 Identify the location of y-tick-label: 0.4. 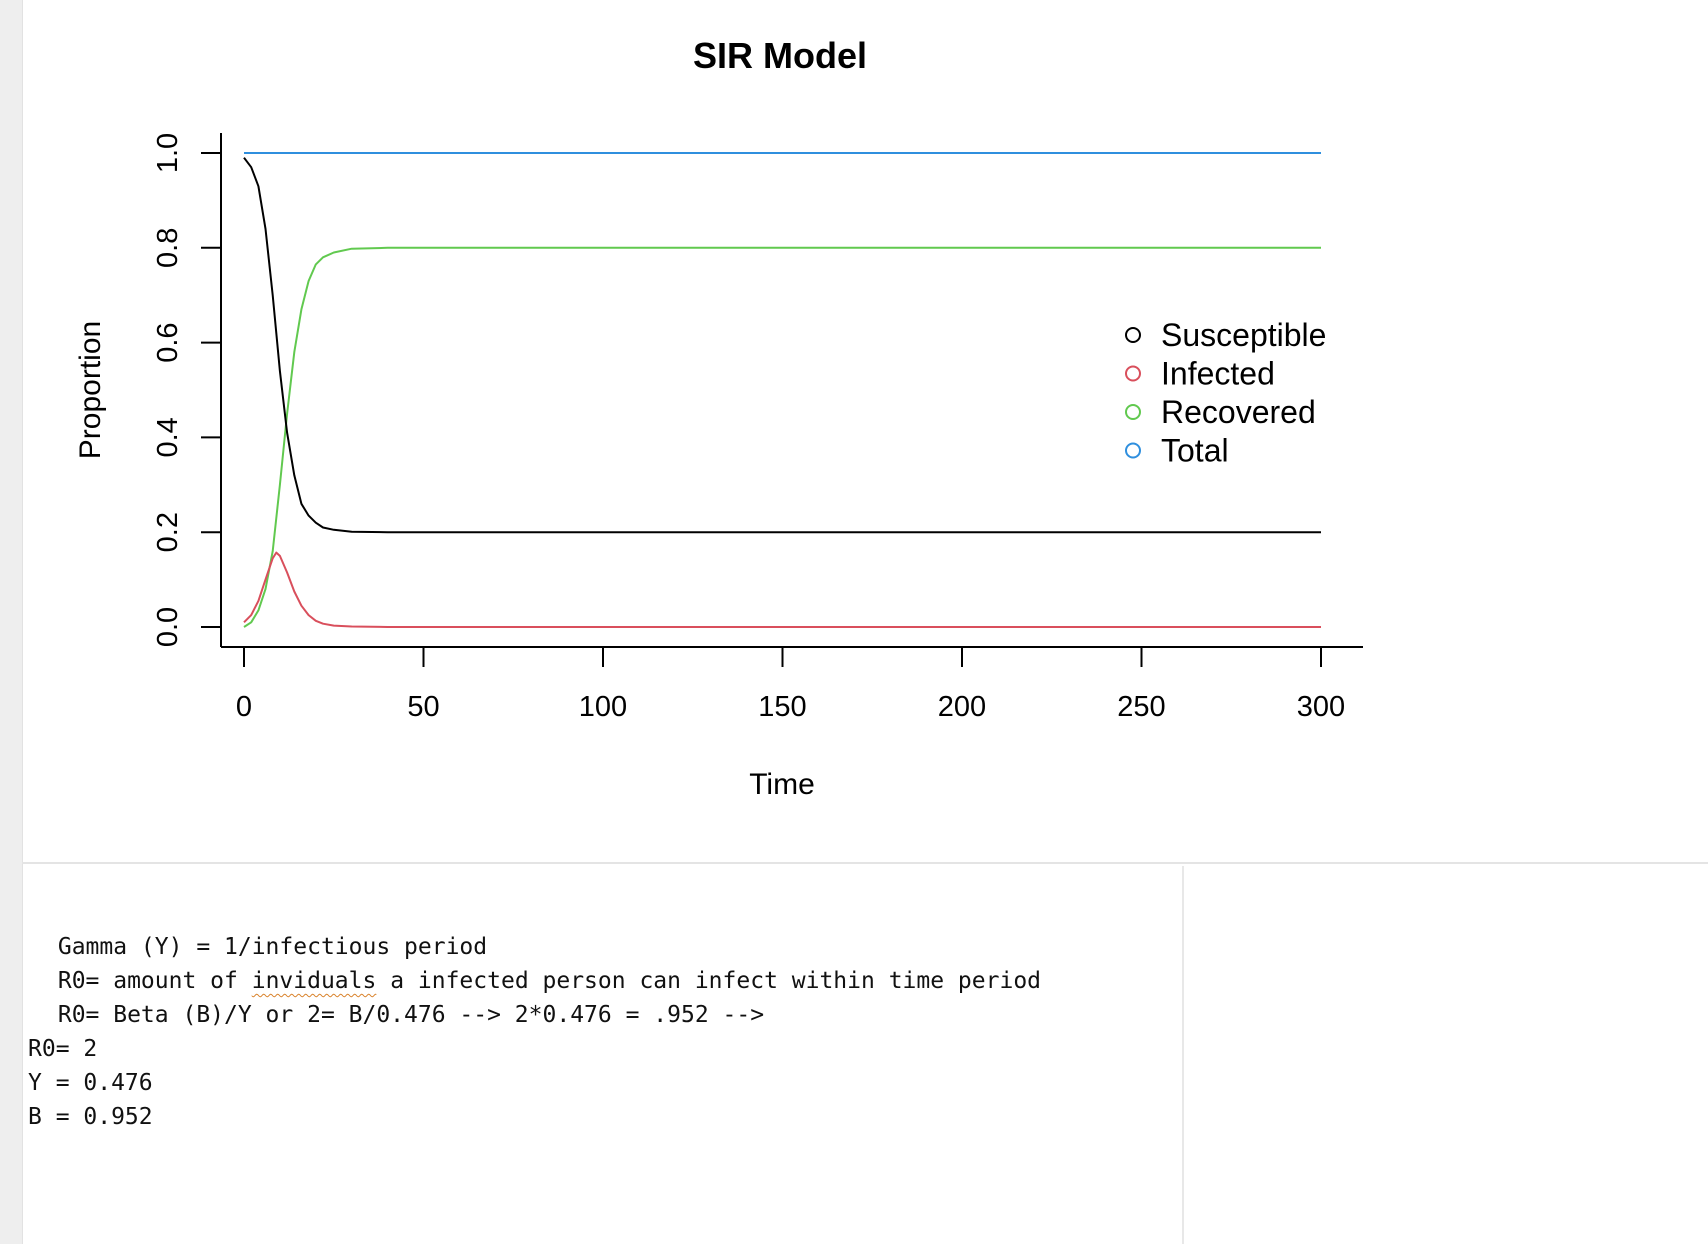
(168, 437).